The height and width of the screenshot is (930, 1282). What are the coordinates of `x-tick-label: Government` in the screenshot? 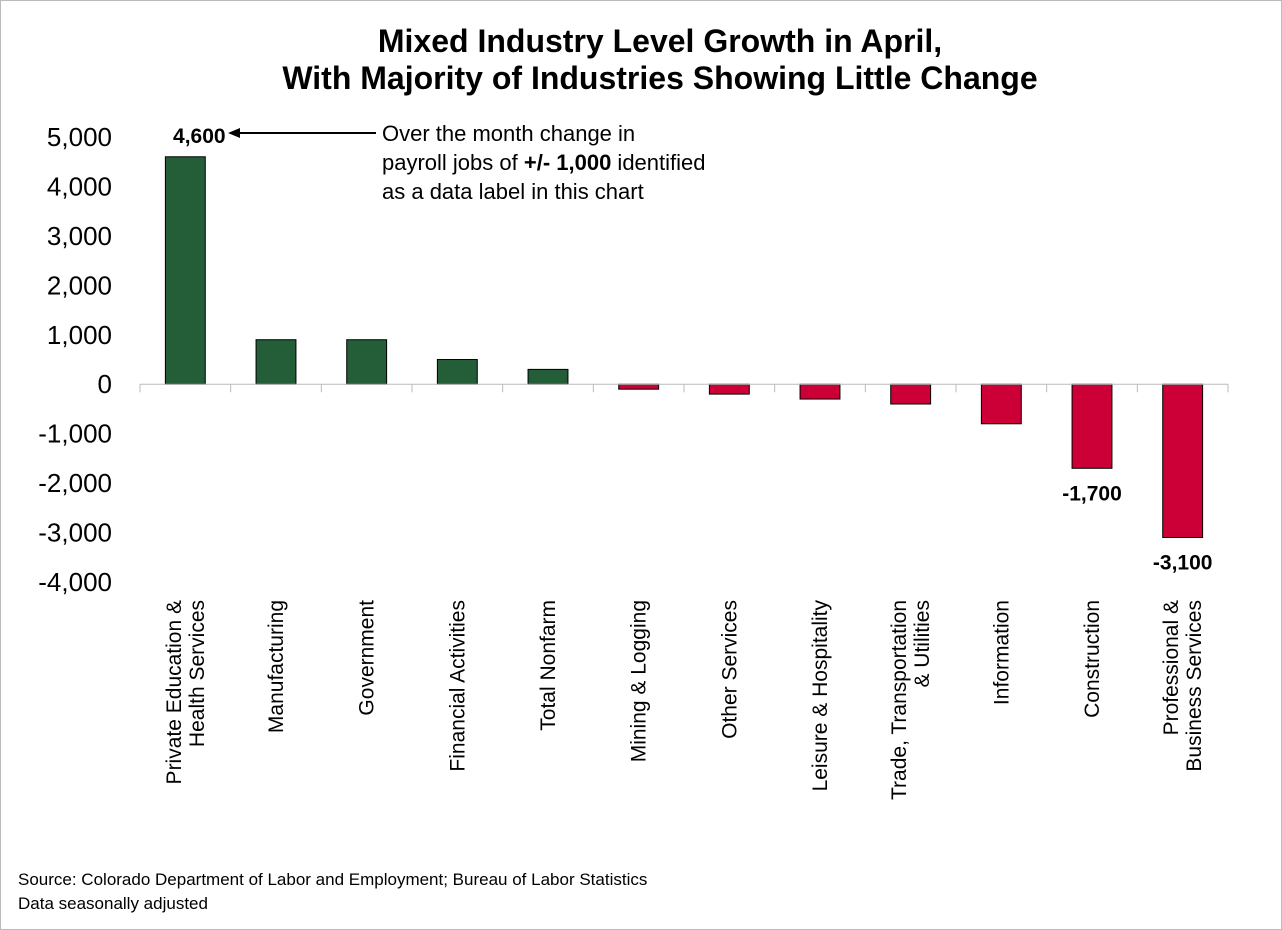 It's located at (367, 658).